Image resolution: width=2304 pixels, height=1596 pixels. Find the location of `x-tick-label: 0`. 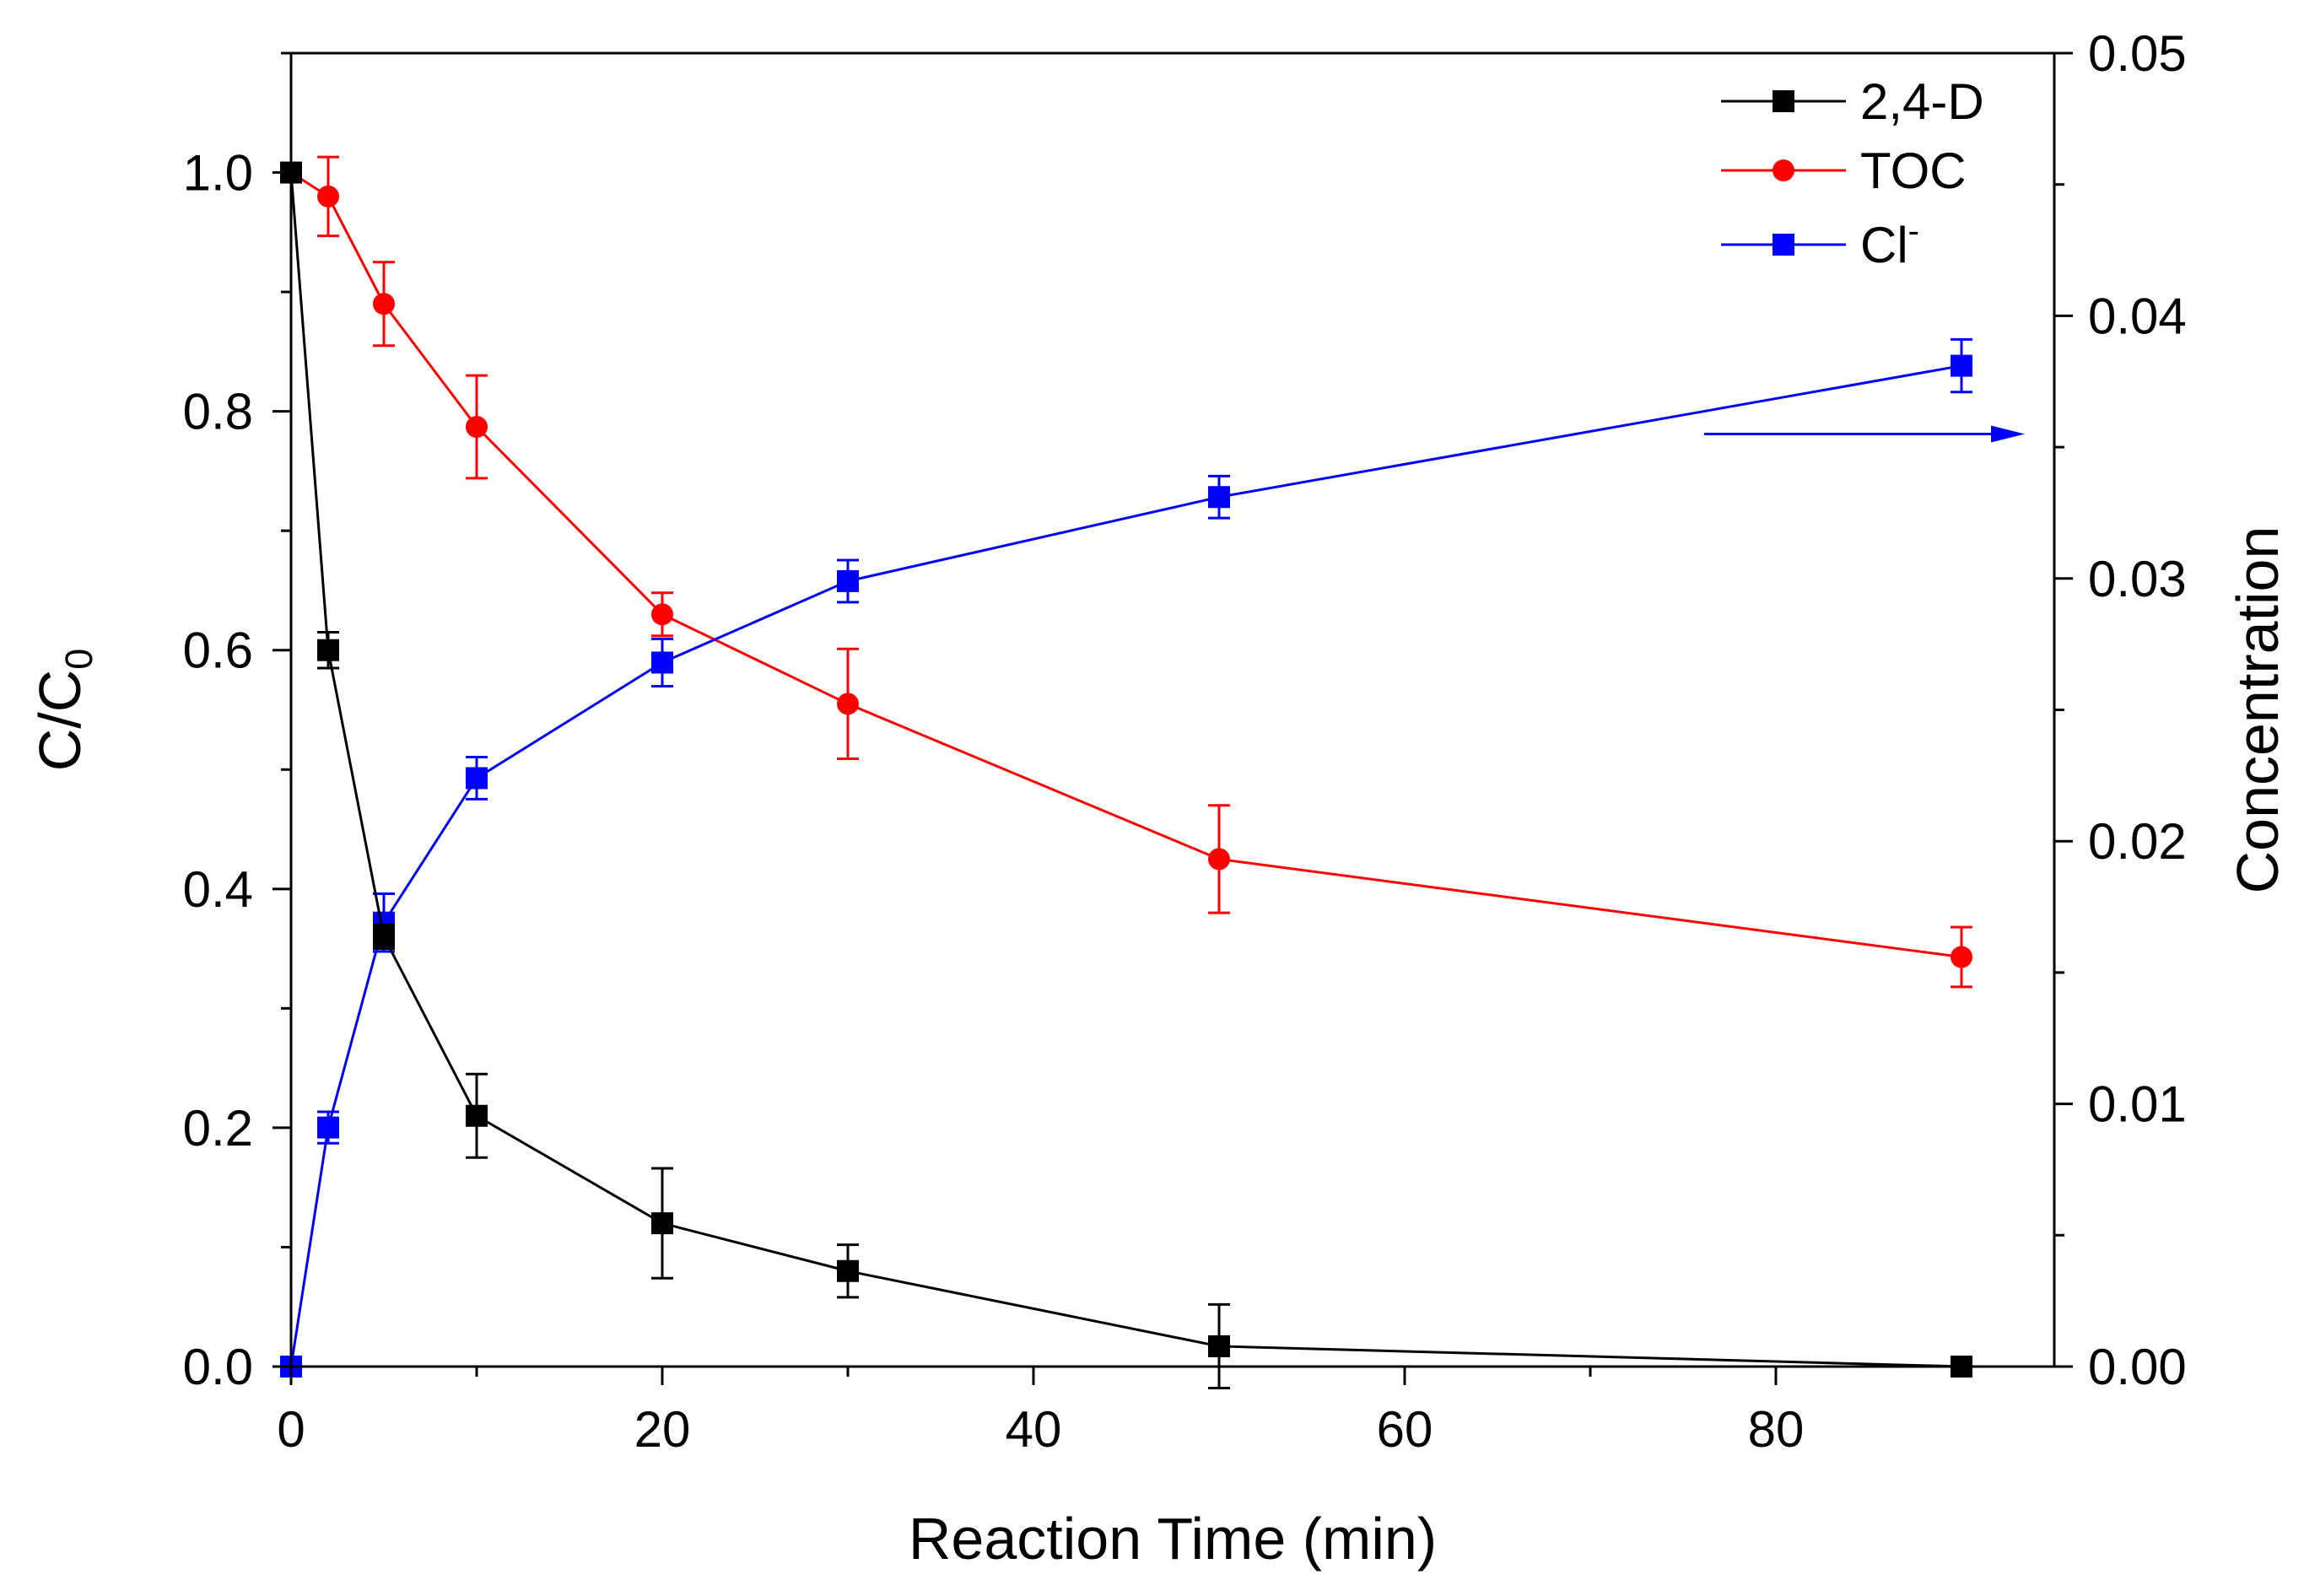

x-tick-label: 0 is located at coordinates (291, 1429).